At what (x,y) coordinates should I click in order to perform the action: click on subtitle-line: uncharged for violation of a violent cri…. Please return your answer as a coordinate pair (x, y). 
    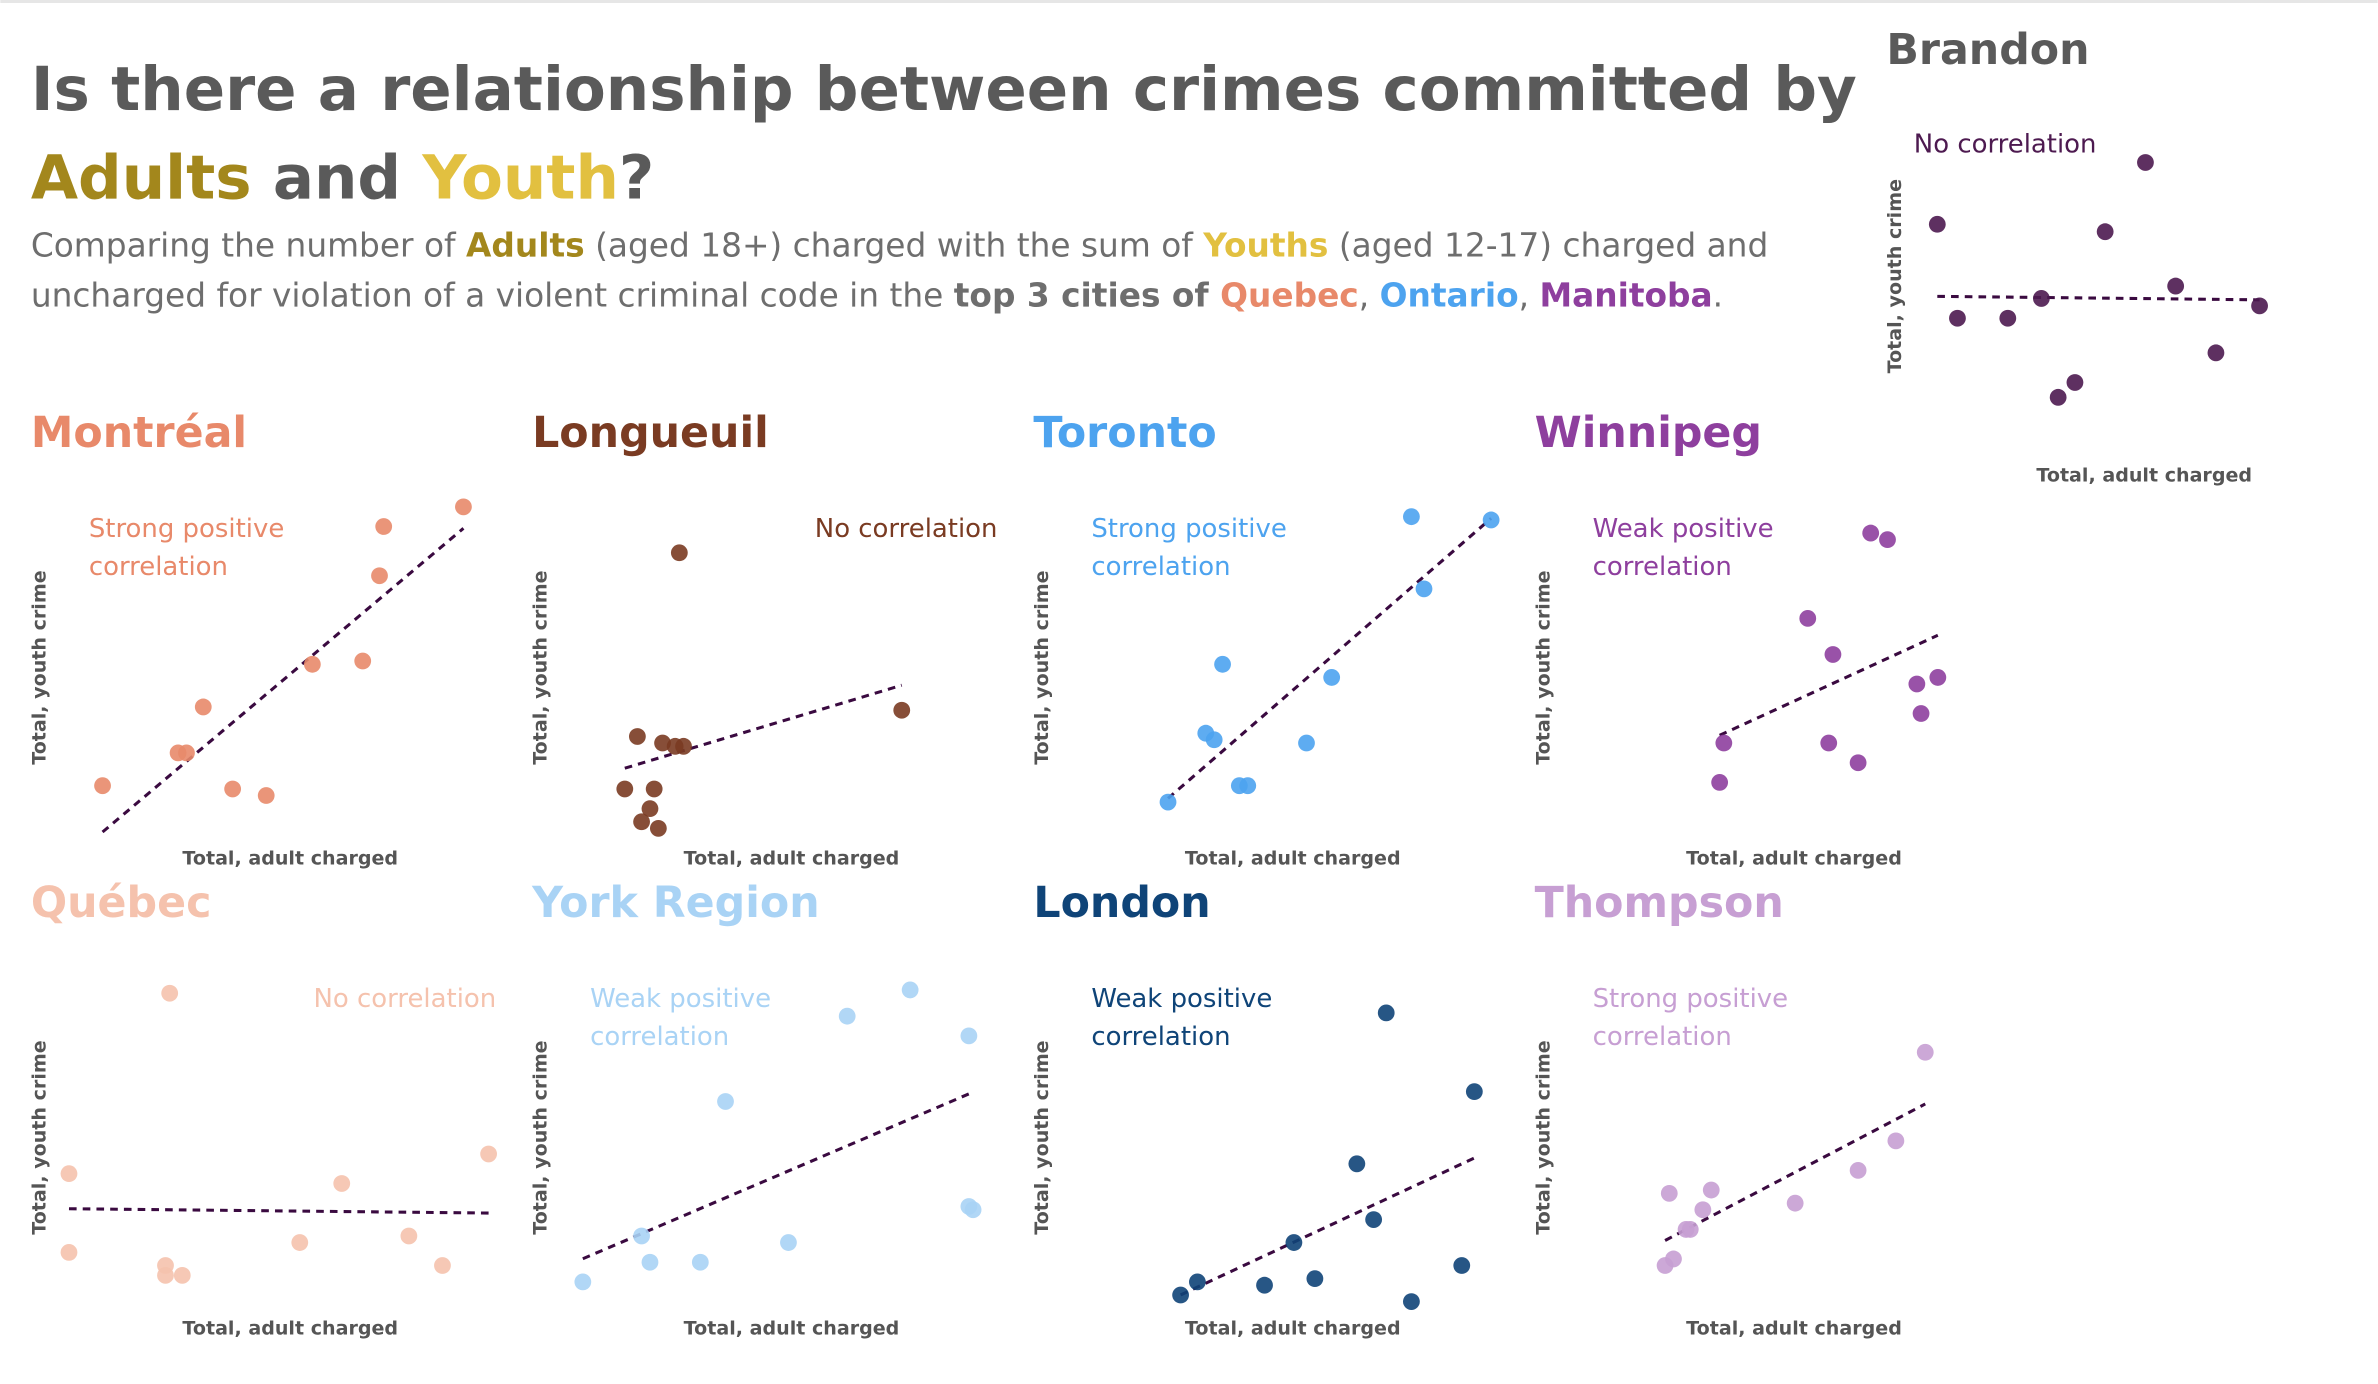
    Looking at the image, I should click on (877, 296).